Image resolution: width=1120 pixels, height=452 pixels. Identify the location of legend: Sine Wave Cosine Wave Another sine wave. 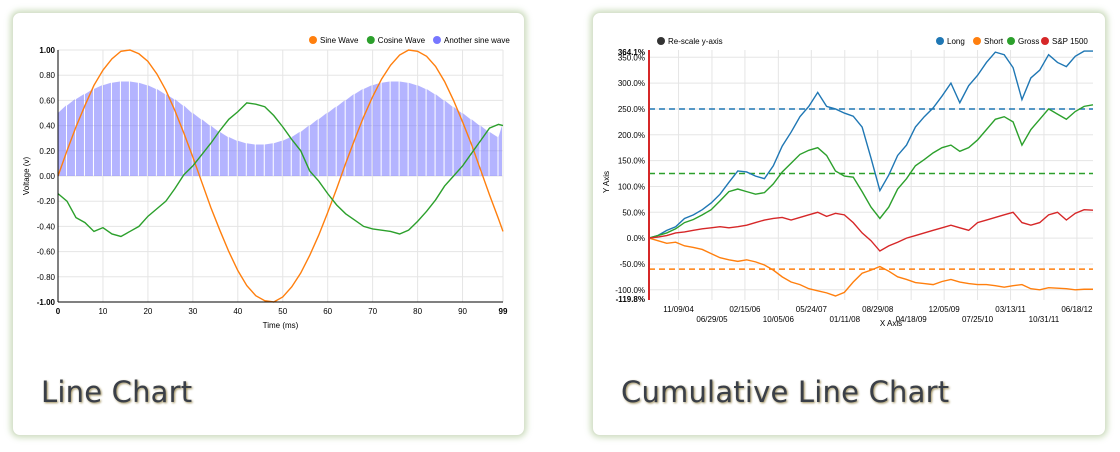
(409, 40).